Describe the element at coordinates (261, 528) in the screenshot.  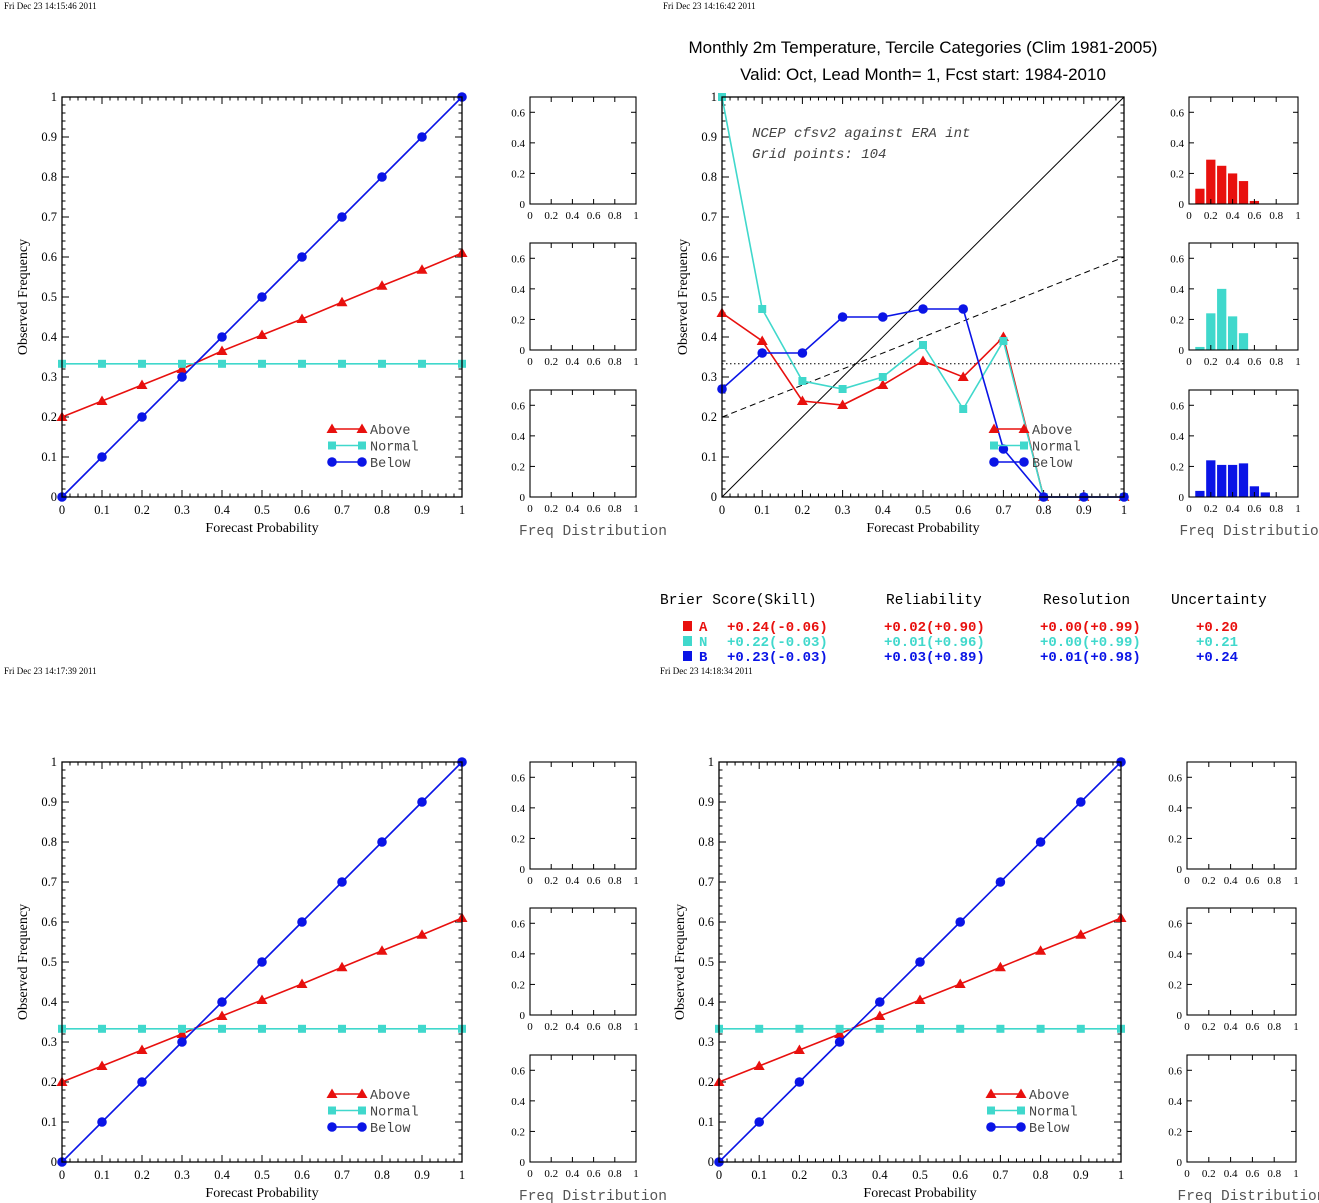
I see `x-axis-label: Forecast Probability` at that location.